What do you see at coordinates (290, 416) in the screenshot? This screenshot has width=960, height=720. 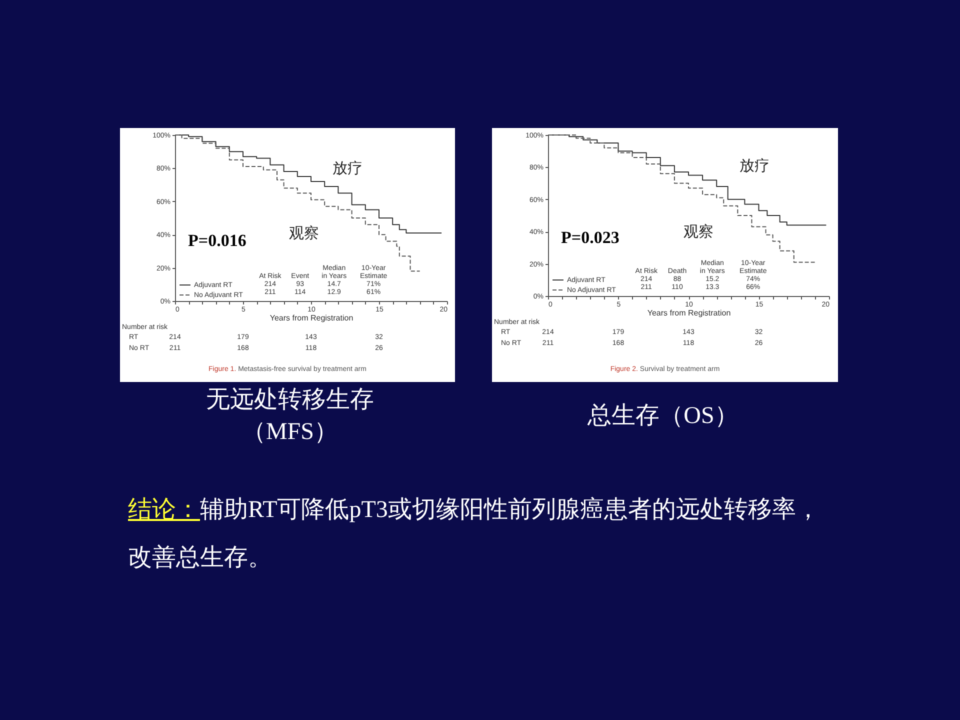 I see `text: 无远处转移生存（MFS）` at bounding box center [290, 416].